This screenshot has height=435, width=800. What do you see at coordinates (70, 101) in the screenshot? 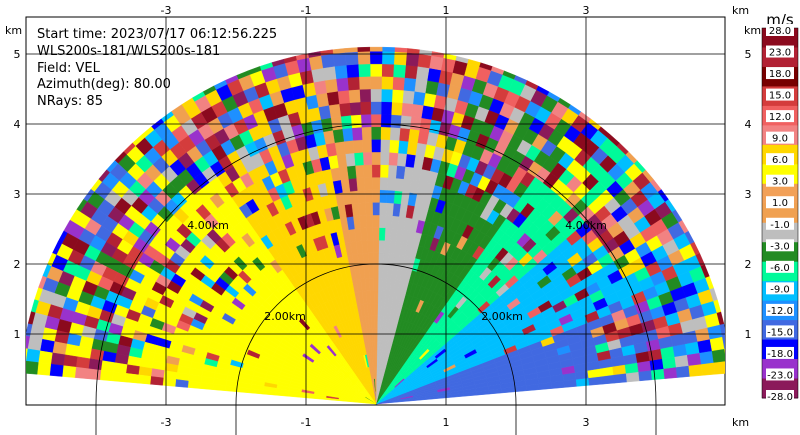
I see `info-nrays: NRays: 85` at bounding box center [70, 101].